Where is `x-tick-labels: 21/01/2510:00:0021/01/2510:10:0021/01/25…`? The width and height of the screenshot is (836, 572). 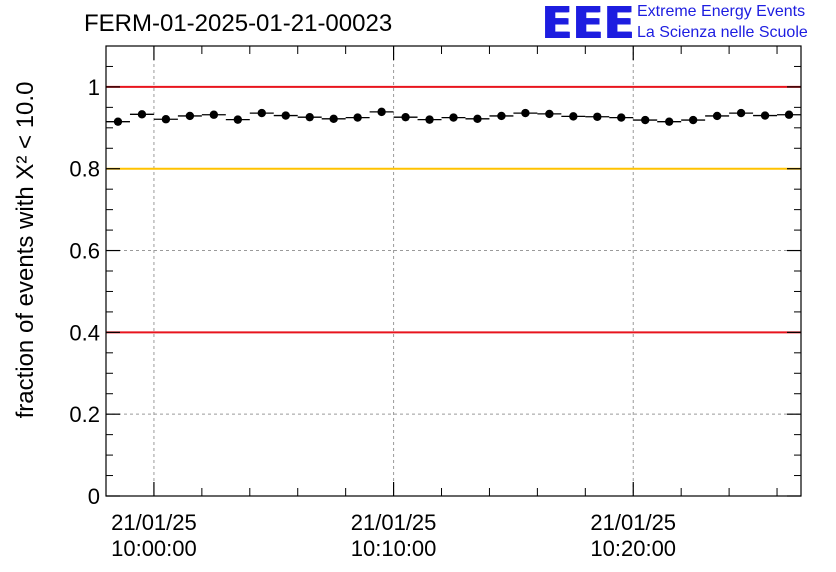
x-tick-labels: 21/01/2510:00:0021/01/2510:10:0021/01/25… is located at coordinates (393, 535).